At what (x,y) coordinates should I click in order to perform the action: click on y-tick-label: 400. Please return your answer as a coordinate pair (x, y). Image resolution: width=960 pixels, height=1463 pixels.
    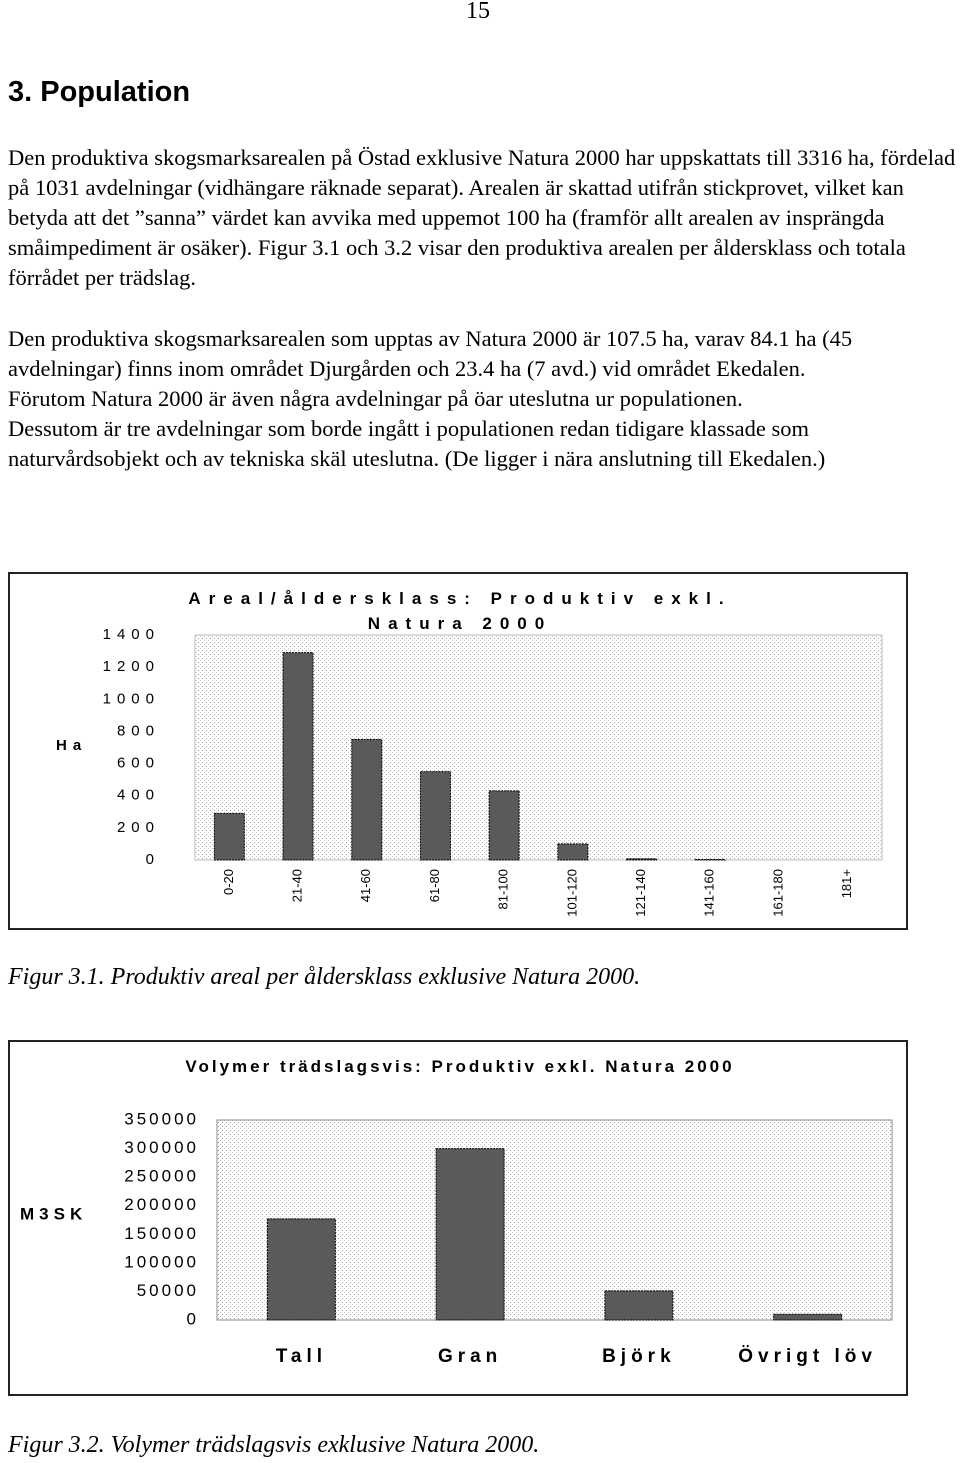
    Looking at the image, I should click on (138, 795).